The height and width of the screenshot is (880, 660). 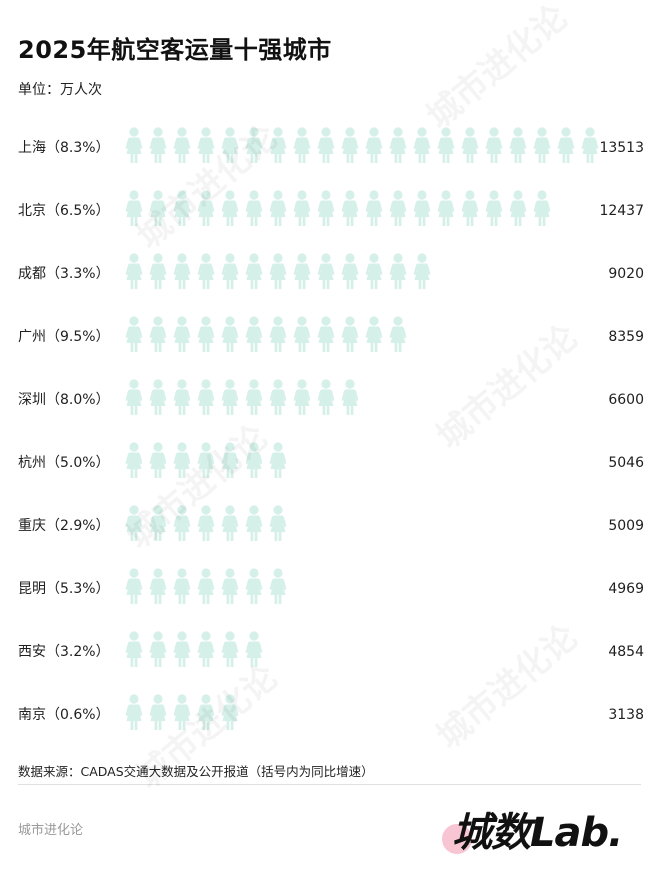 What do you see at coordinates (64, 589) in the screenshot?
I see `category-label: 昆明（5.3%）` at bounding box center [64, 589].